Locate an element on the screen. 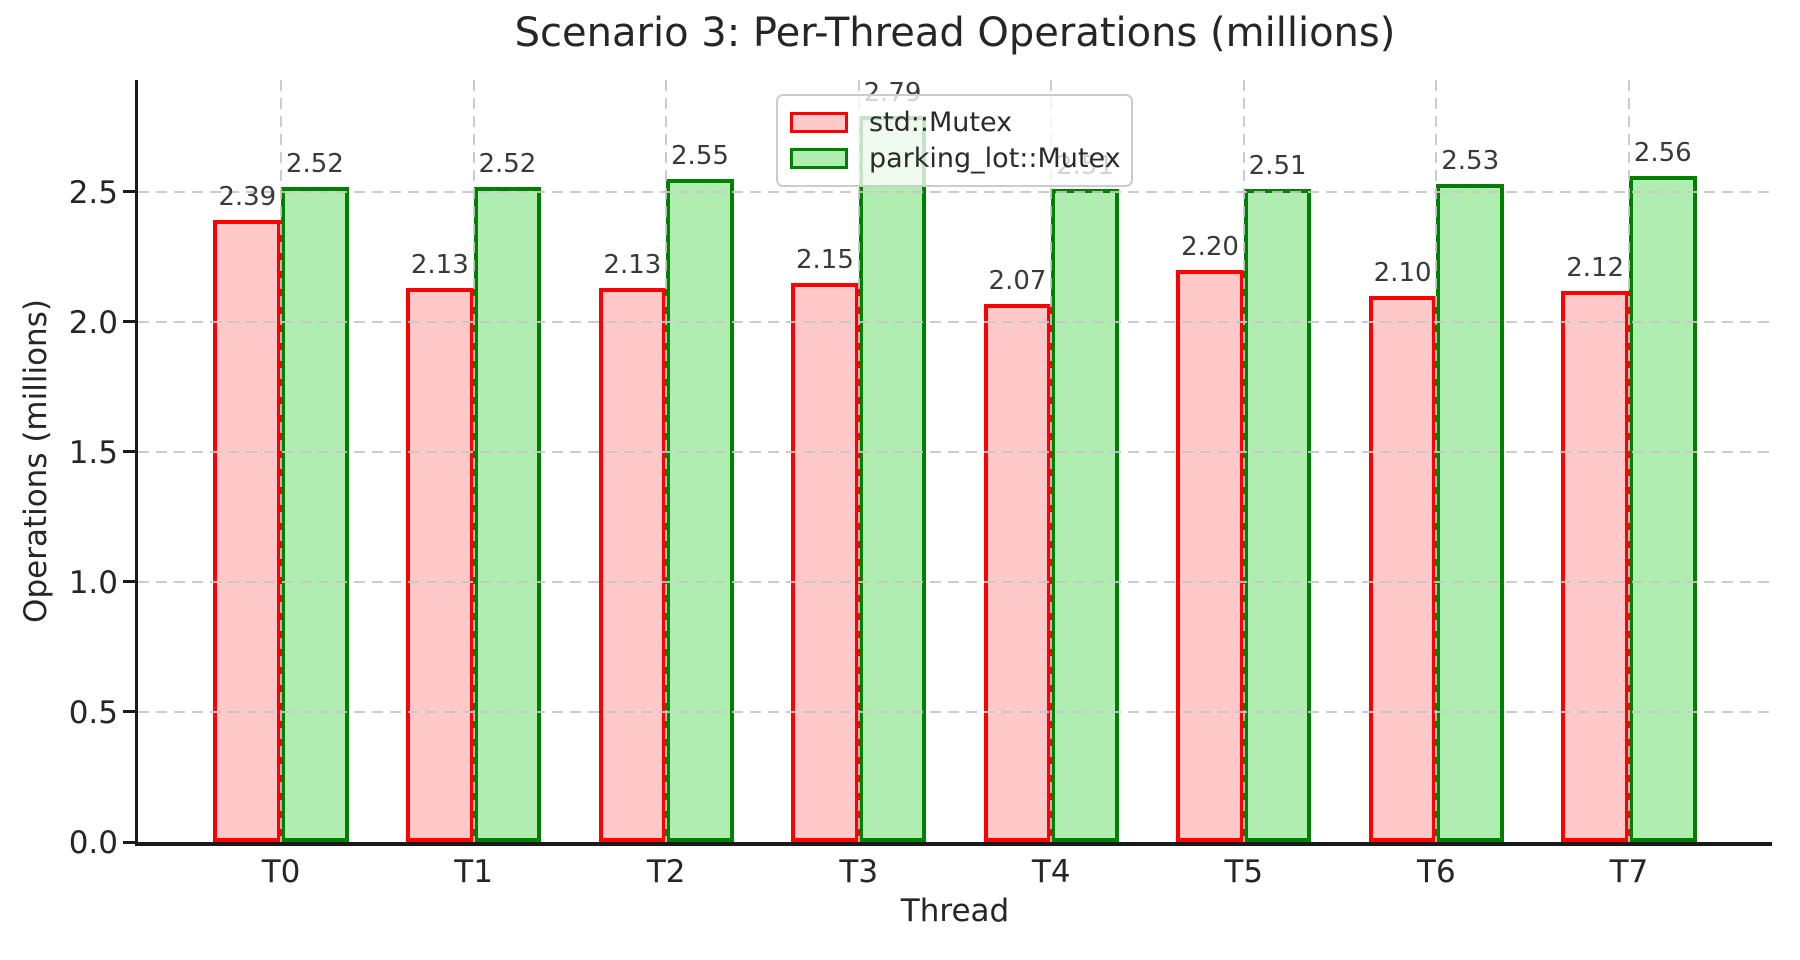  bar-value-label: 2.53 is located at coordinates (1470, 161).